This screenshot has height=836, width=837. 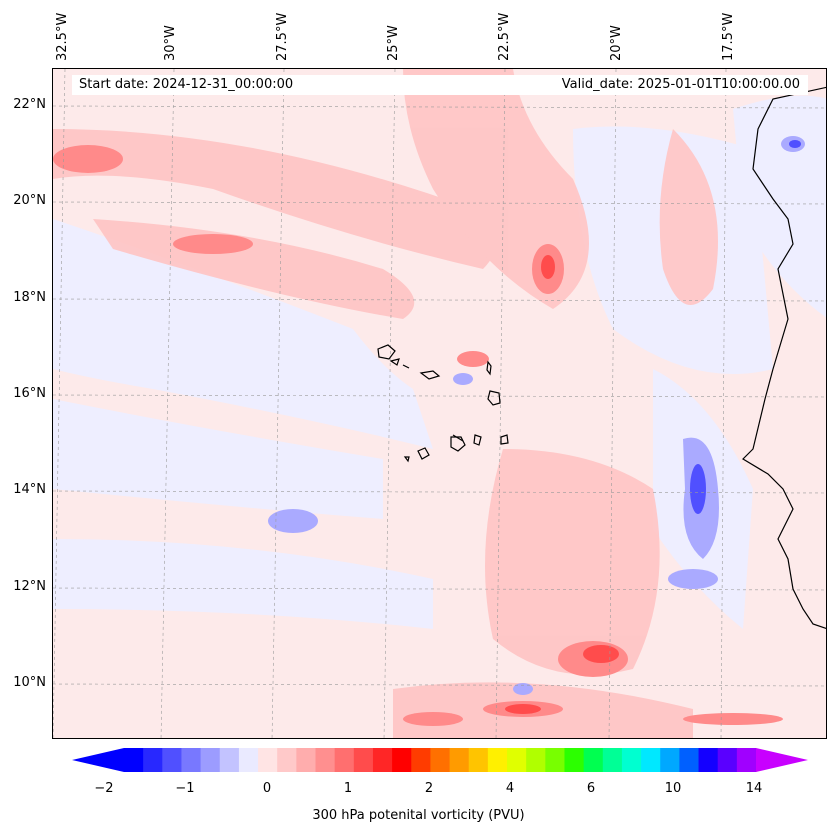 I want to click on colorbar-label: 300 hPa potenital vorticity (PVU), so click(x=418, y=815).